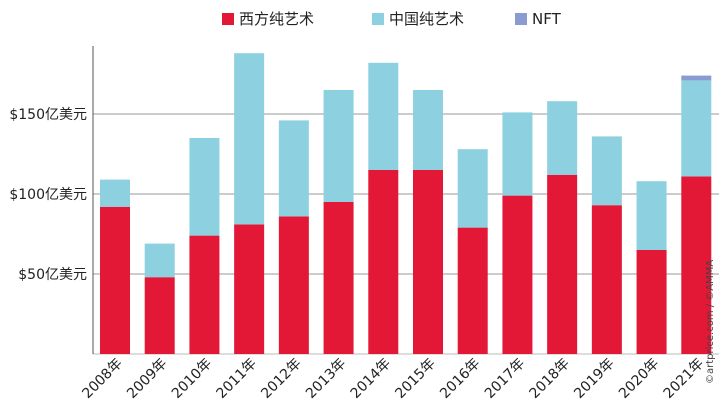 The height and width of the screenshot is (418, 719). Describe the element at coordinates (415, 379) in the screenshot. I see `x-tick-label: 2015年` at that location.